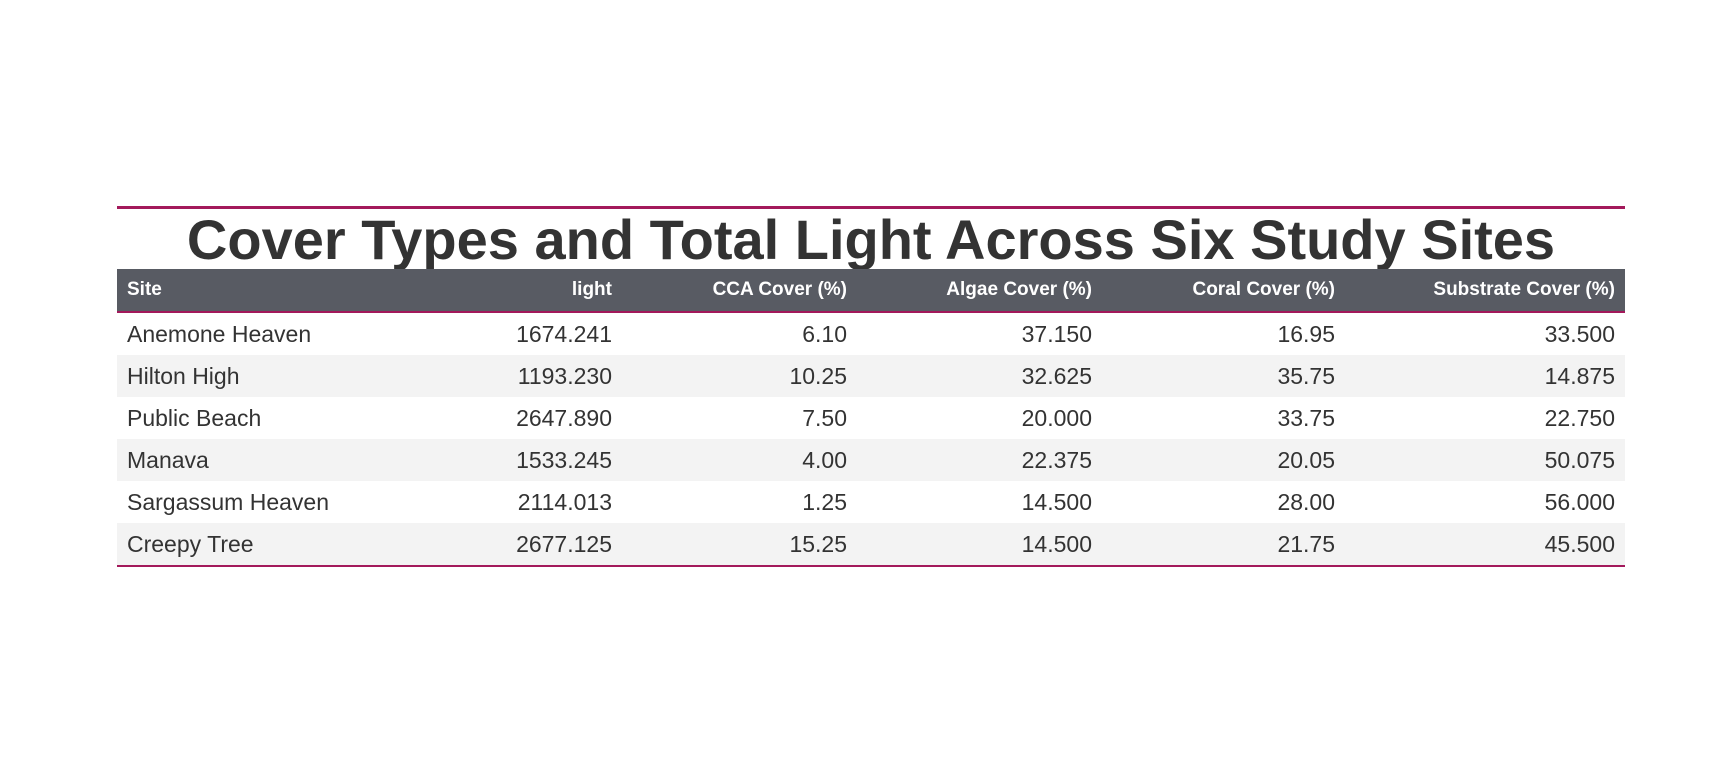 This screenshot has width=1728, height=768. Describe the element at coordinates (219, 333) in the screenshot. I see `site-name-cell: Anemone Heaven` at that location.